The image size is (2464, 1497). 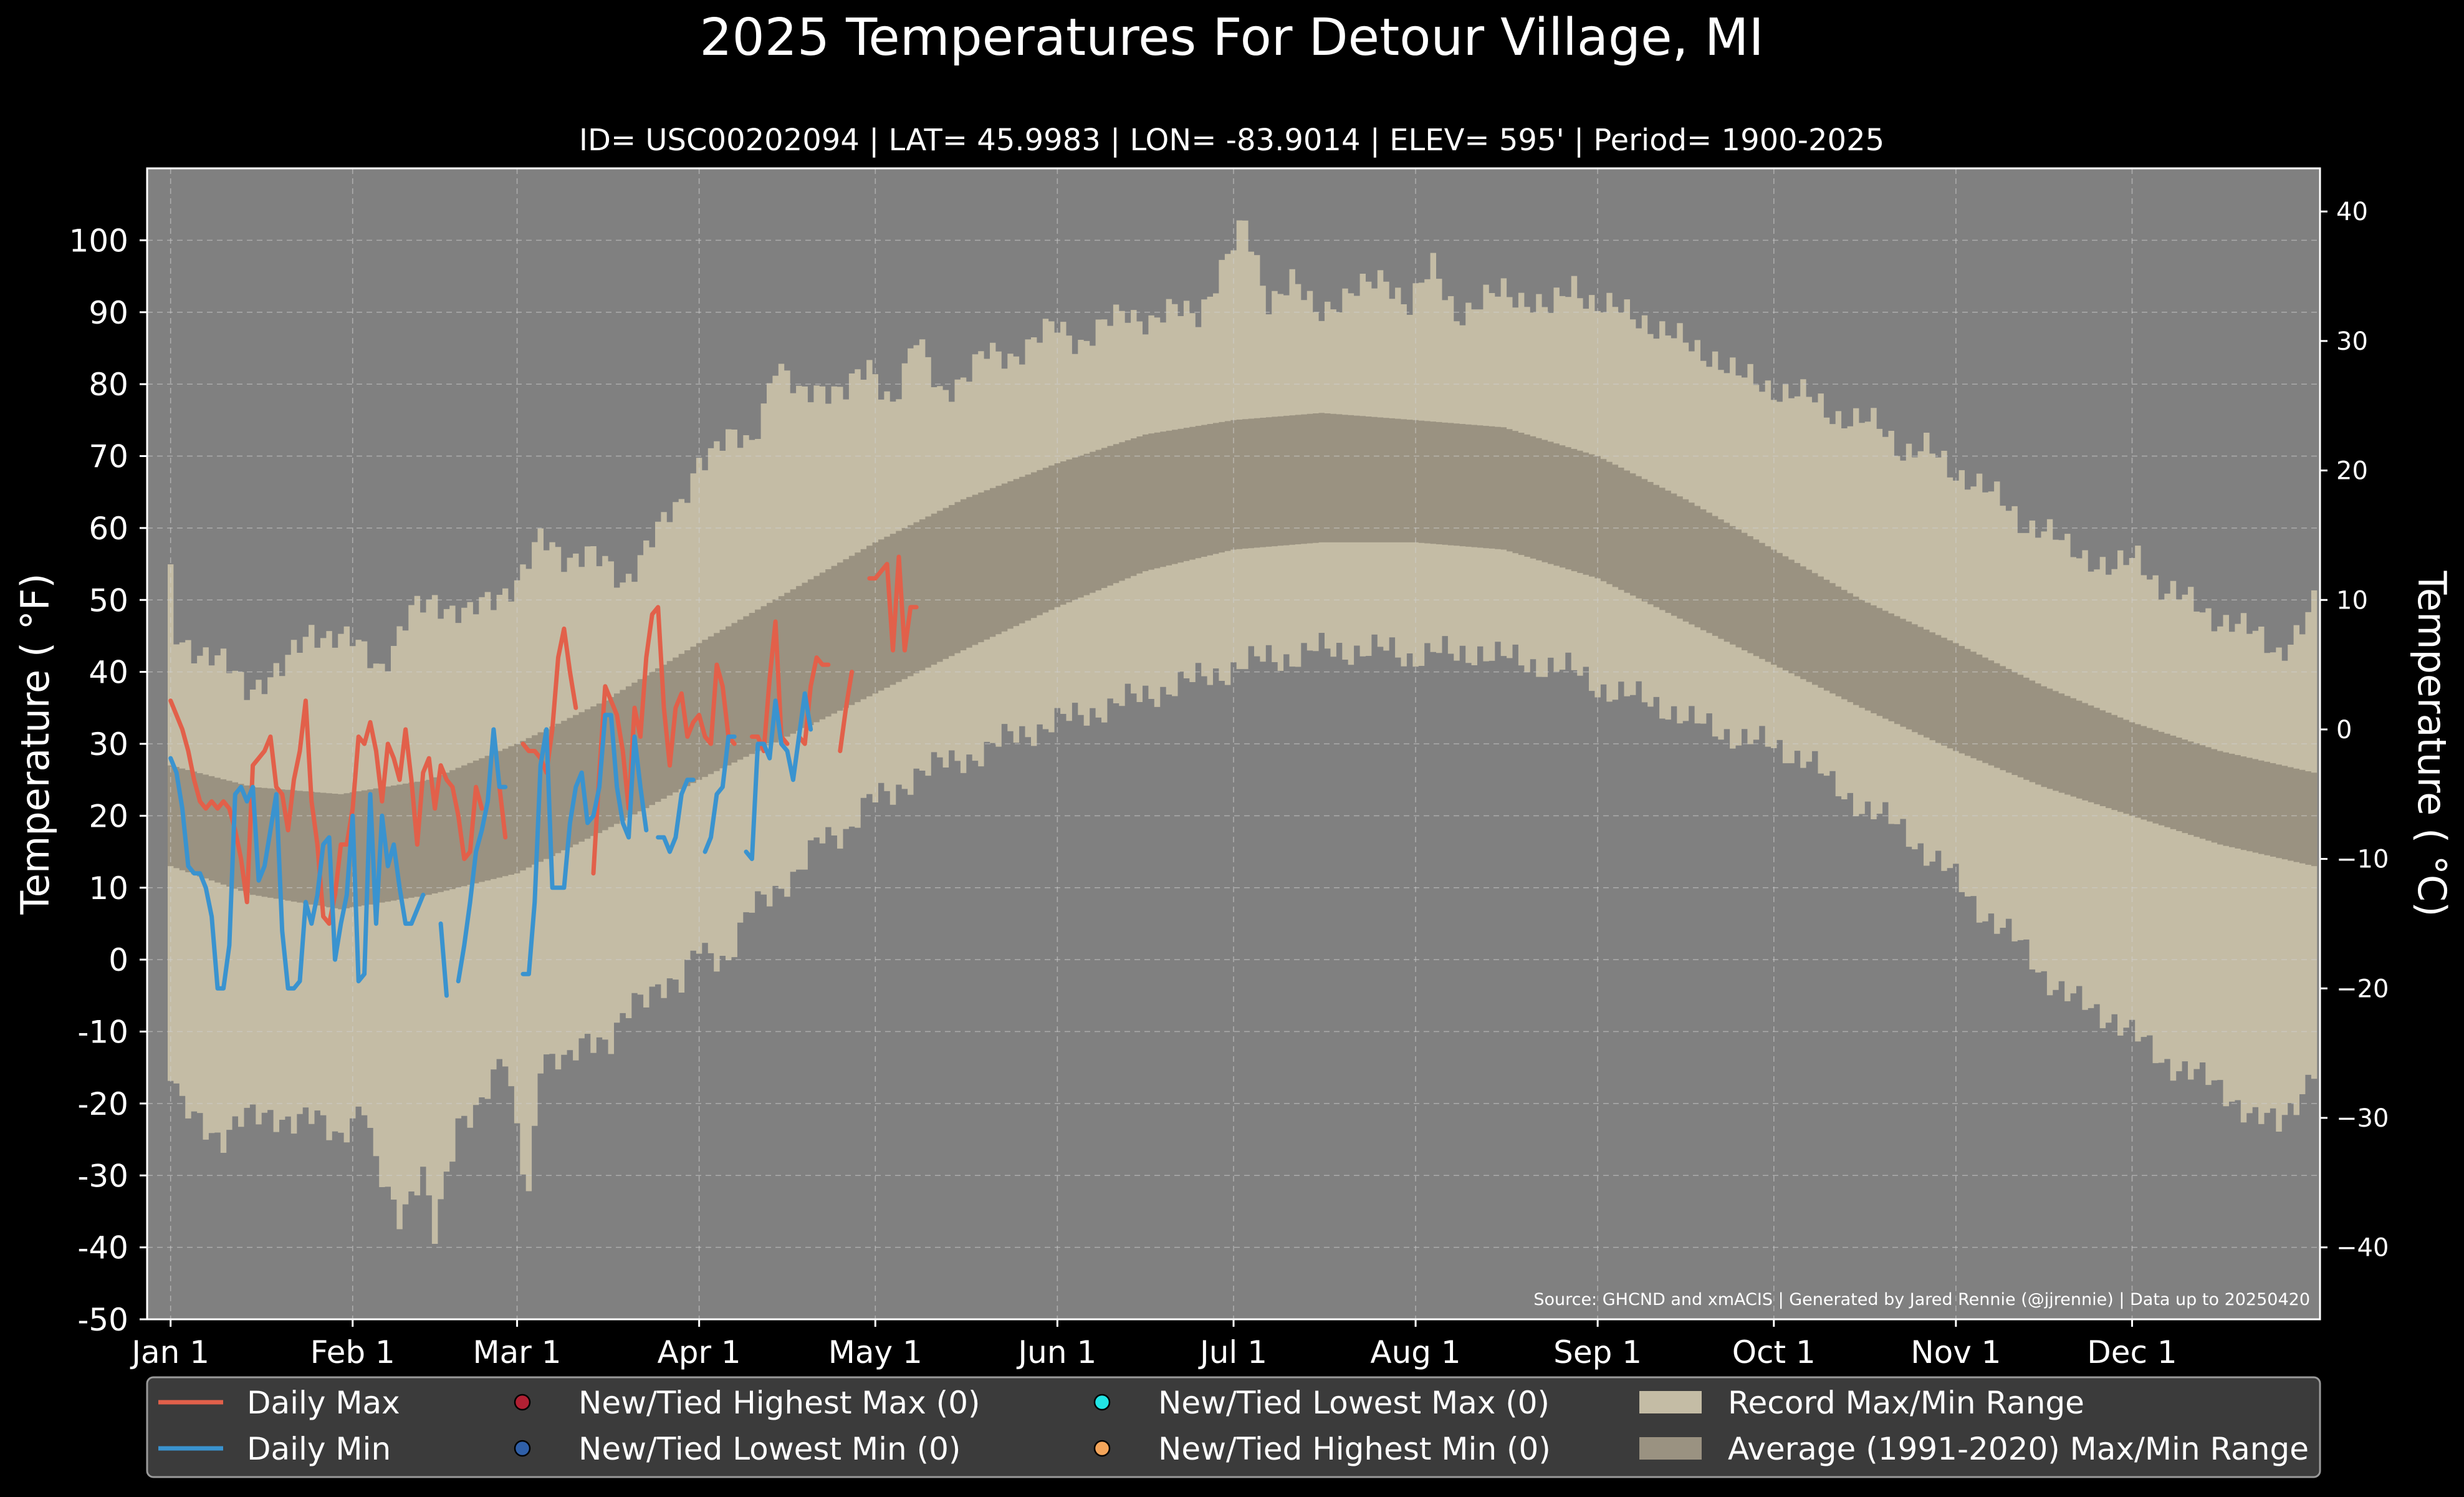 I want to click on legend-item: Daily Min, so click(x=274, y=1449).